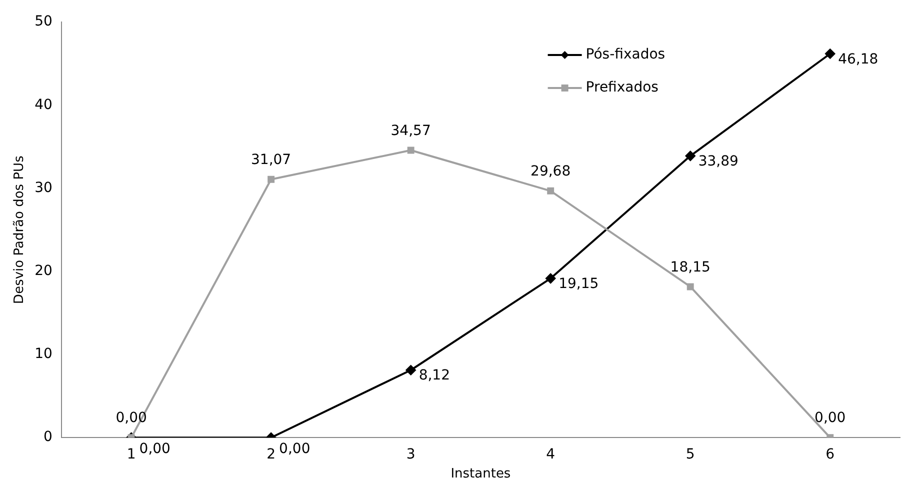  I want to click on x-tick-label: 4, so click(551, 454).